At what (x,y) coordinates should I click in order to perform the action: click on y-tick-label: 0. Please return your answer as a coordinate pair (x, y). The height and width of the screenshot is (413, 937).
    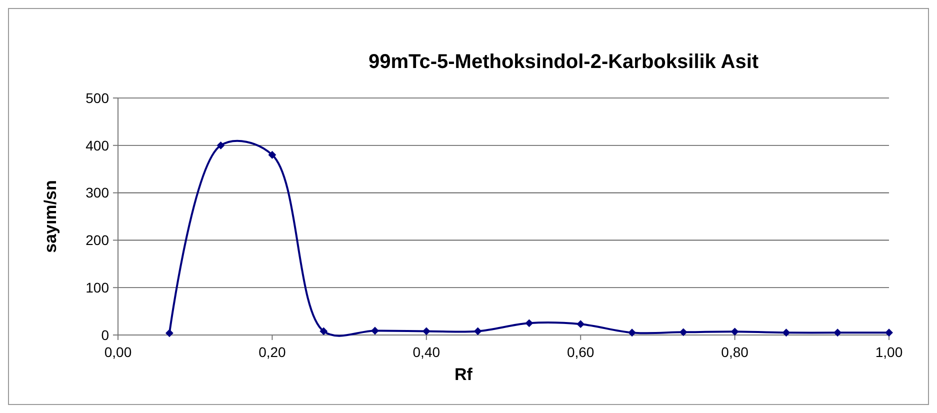
    Looking at the image, I should click on (105, 334).